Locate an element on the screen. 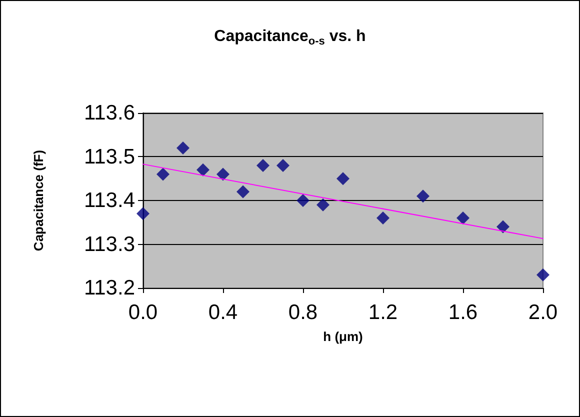  x-tick-label: 0.4 is located at coordinates (223, 312).